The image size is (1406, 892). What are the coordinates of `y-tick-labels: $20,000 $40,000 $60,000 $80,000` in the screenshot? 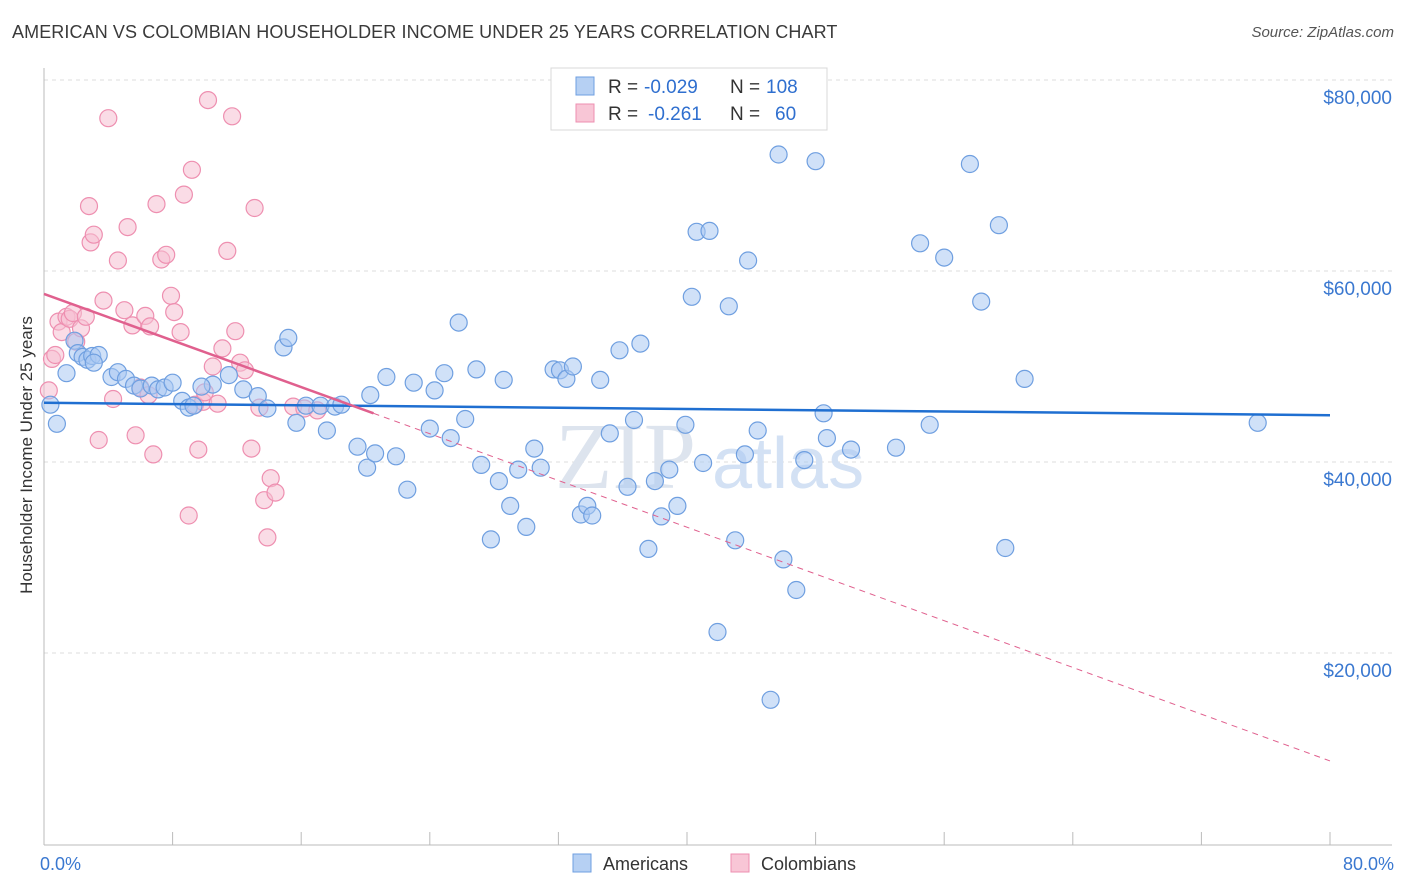 It's located at (1357, 385).